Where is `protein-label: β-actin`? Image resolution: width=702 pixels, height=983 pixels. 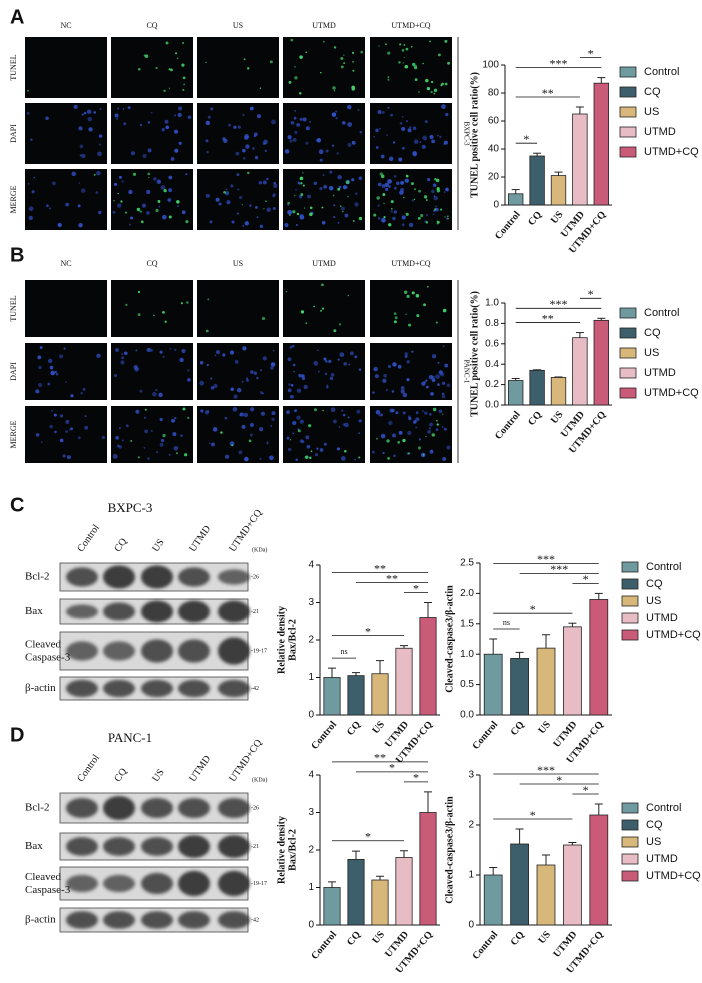 protein-label: β-actin is located at coordinates (40, 920).